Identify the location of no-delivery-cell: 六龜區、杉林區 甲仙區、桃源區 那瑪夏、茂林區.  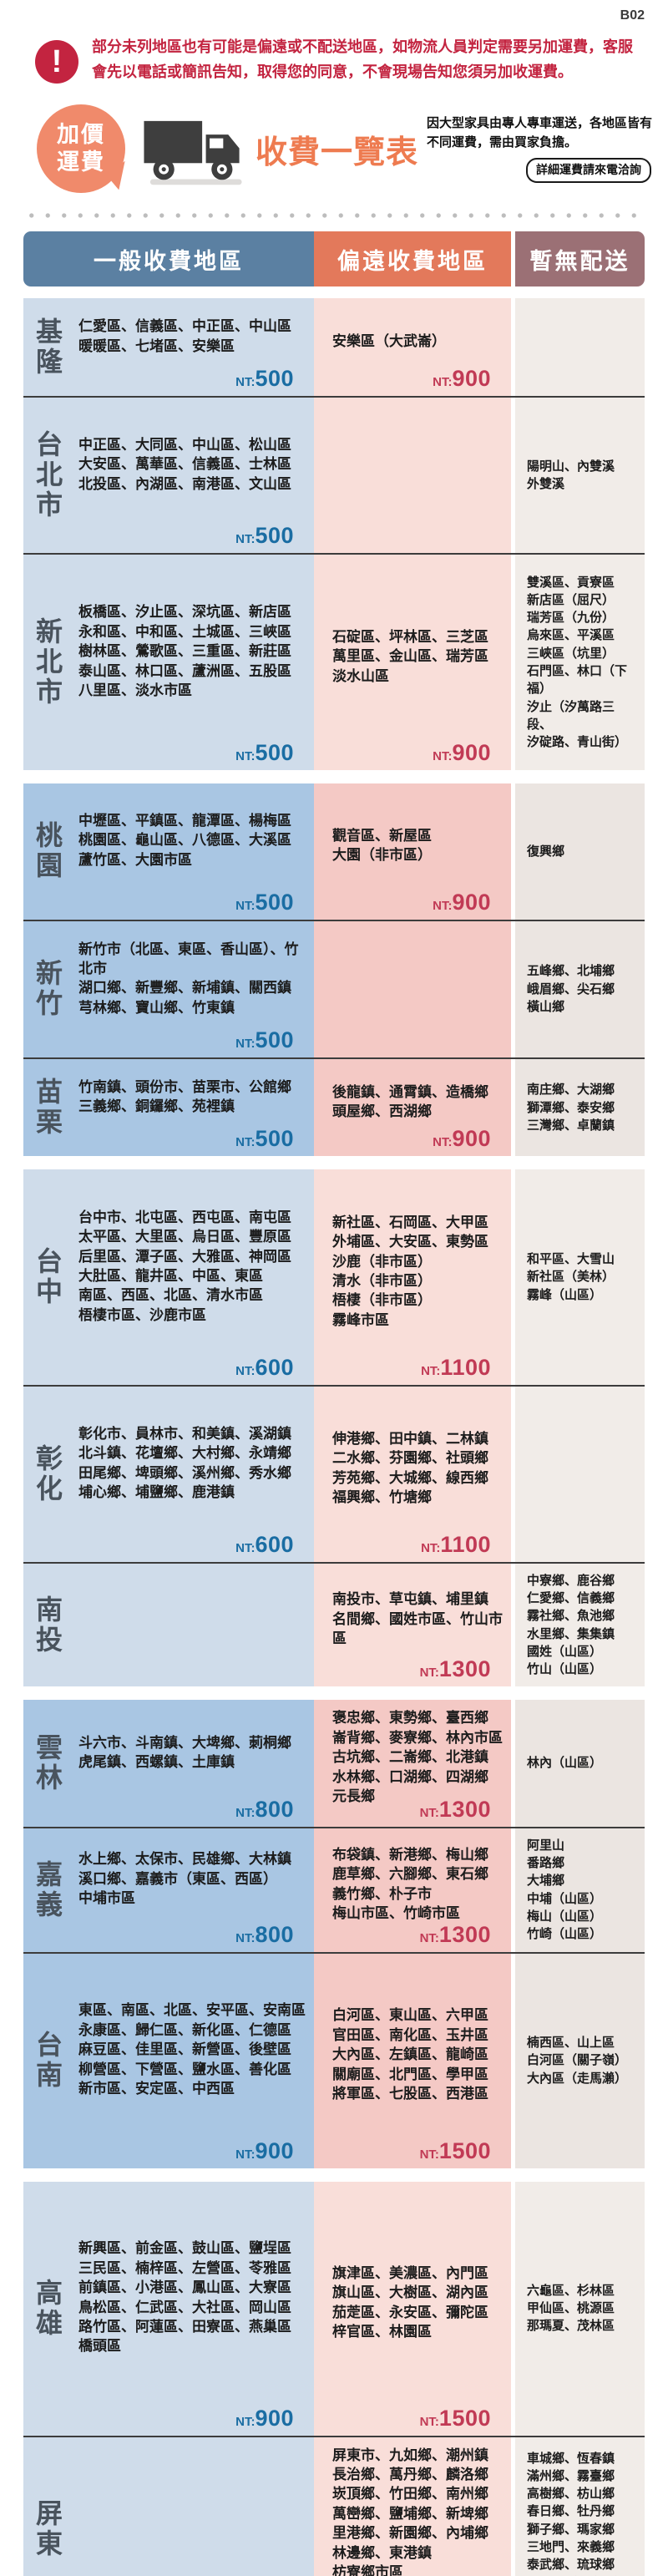
(580, 2308).